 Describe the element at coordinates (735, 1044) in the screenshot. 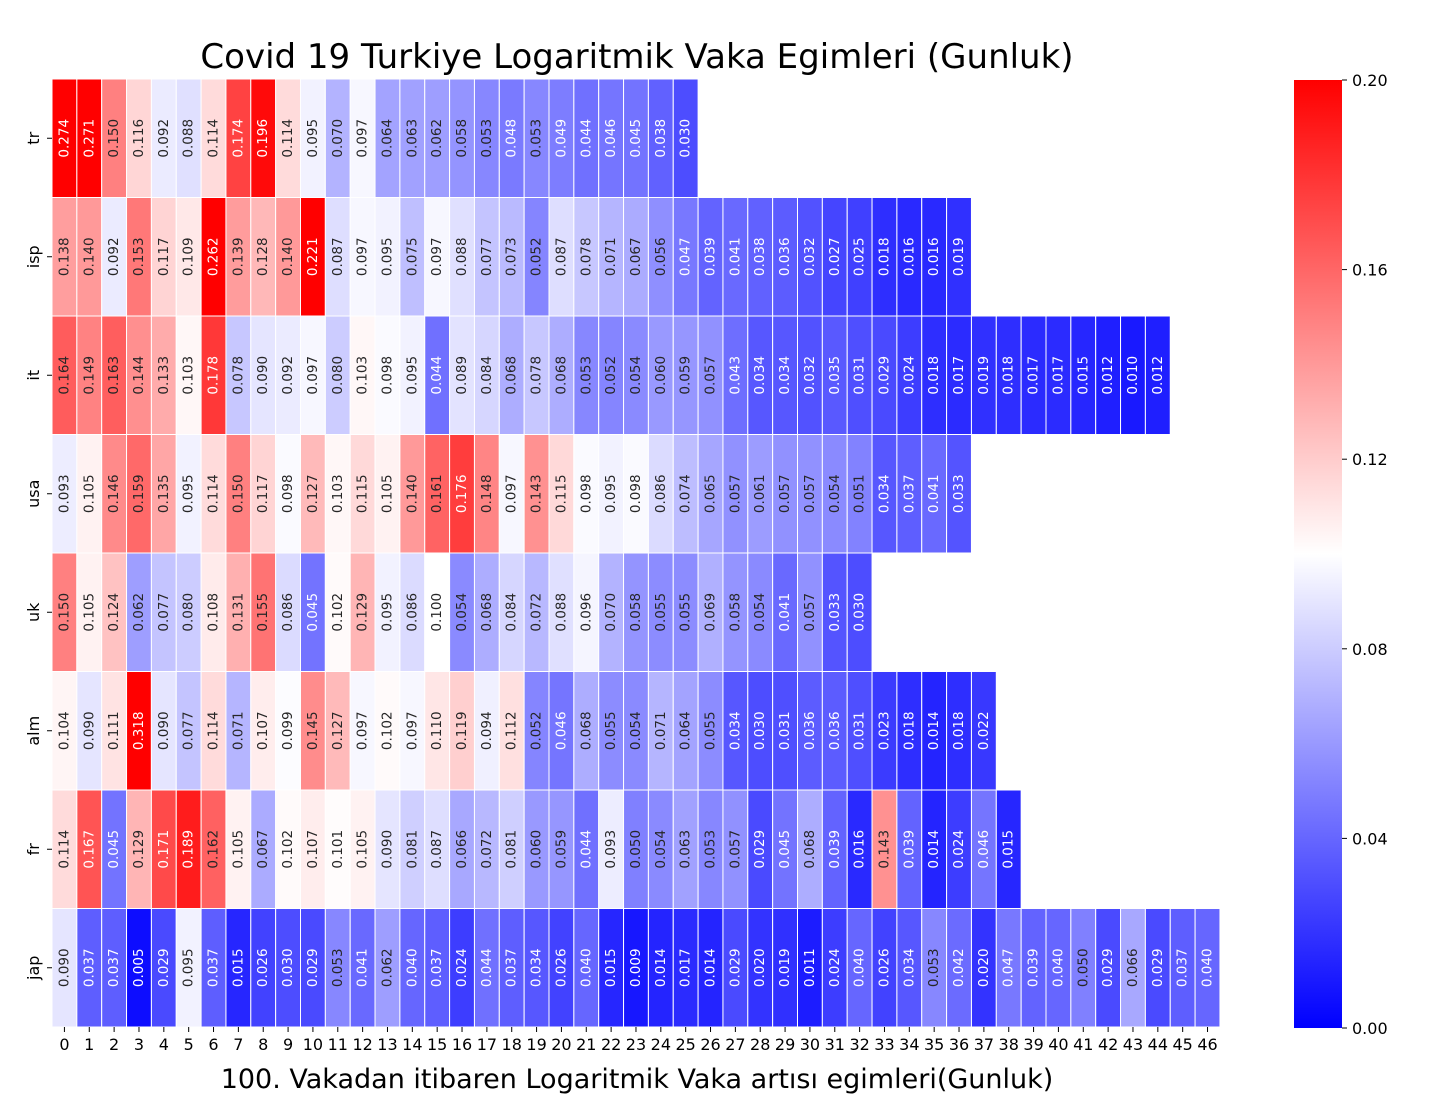

I see `x-tick-label: 27` at that location.